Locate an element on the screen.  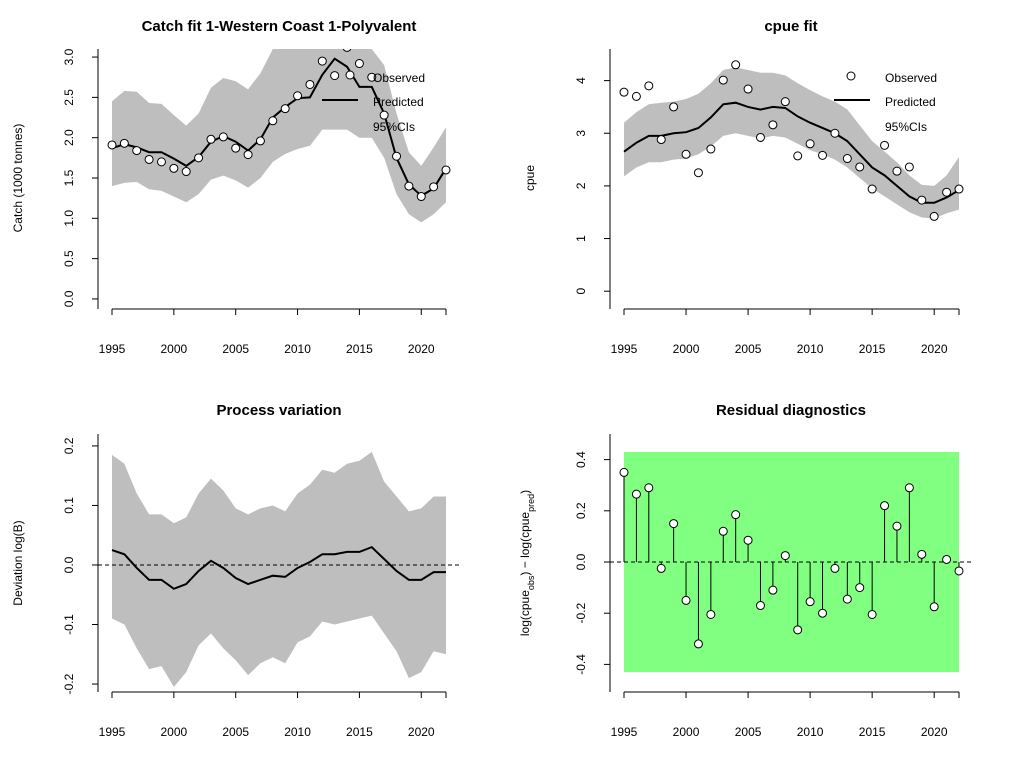
residual-chart-title: Residual diagnostics is located at coordinates (791, 410).